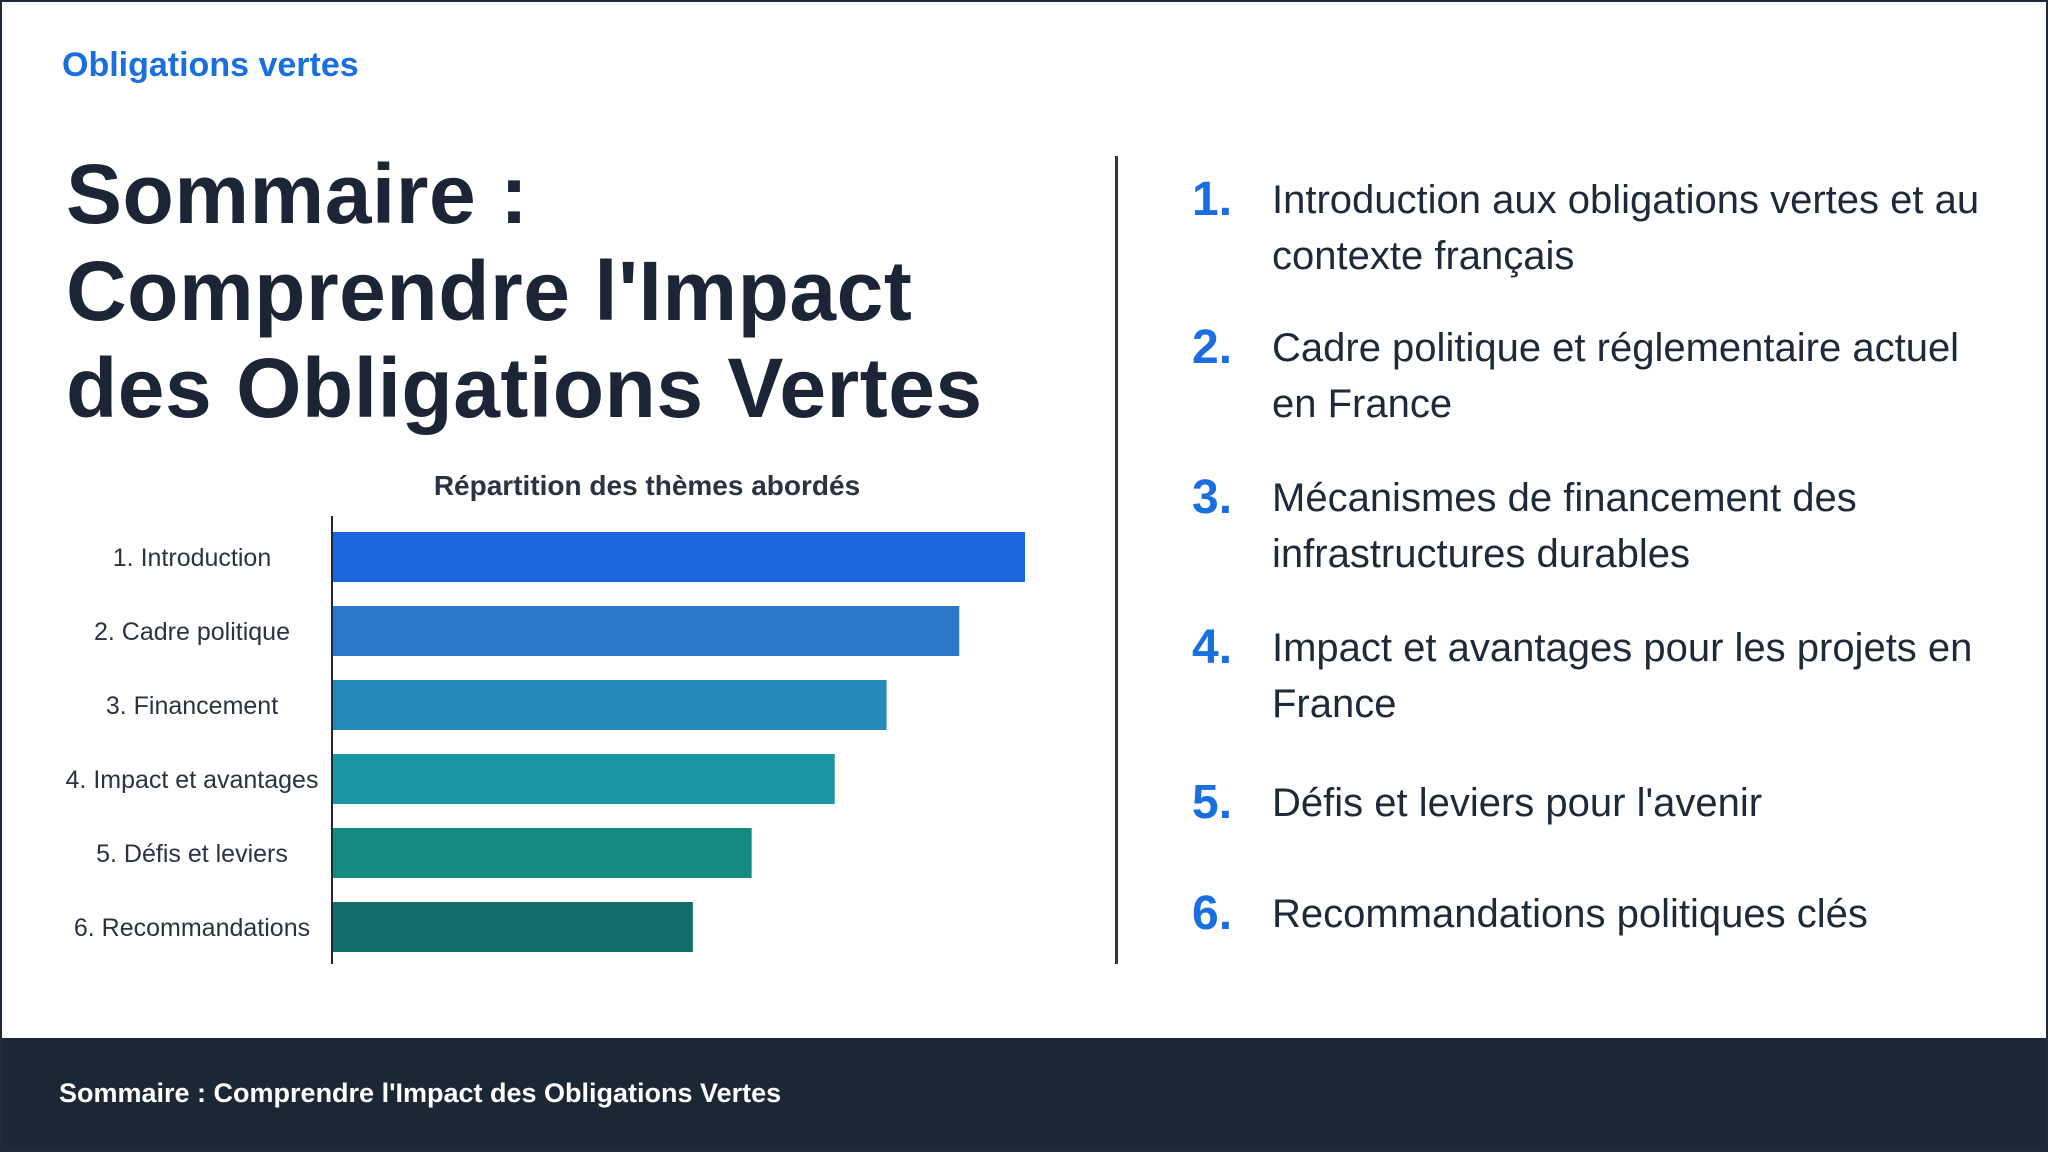 This screenshot has height=1152, width=2048. What do you see at coordinates (192, 780) in the screenshot?
I see `category-label-4: 4. Impact et avantages` at bounding box center [192, 780].